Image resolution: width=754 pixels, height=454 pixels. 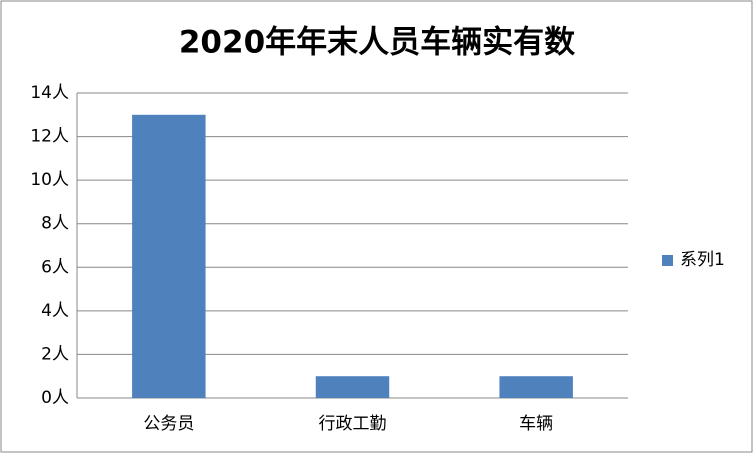 I want to click on y-tick-label: 14人, so click(x=49, y=93).